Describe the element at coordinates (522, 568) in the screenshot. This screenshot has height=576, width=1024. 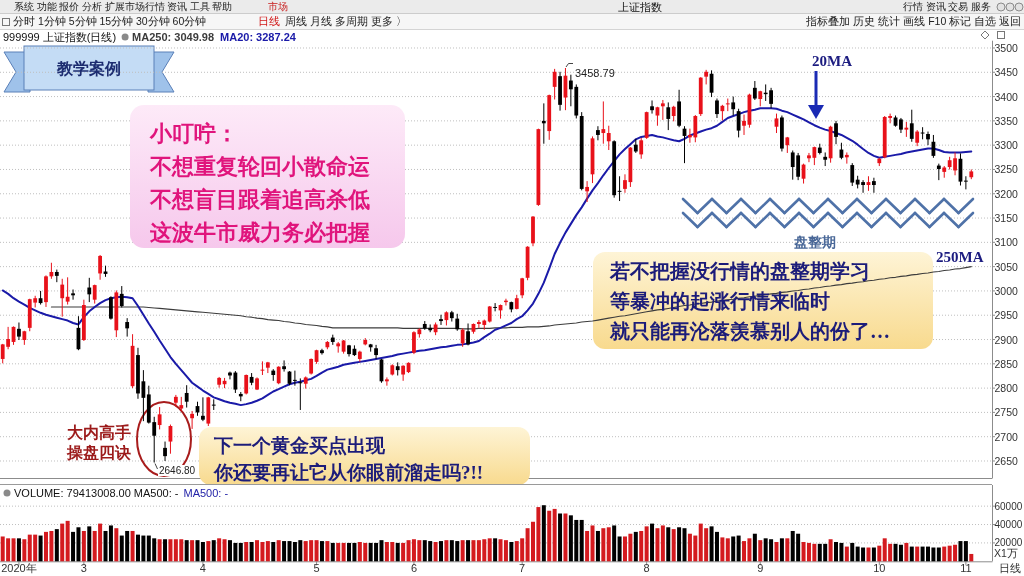
I see `xtick: 7` at that location.